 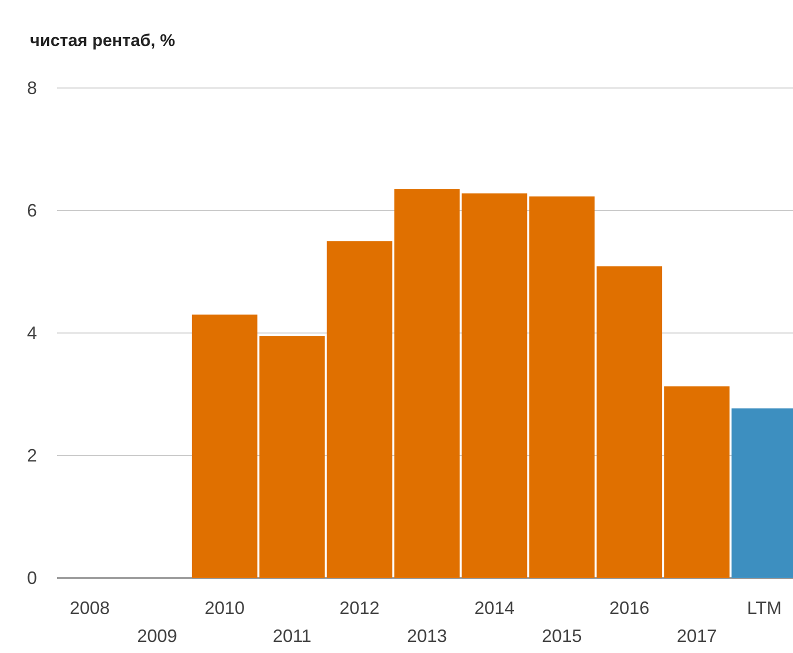 I want to click on y-tick-label: 0, so click(x=31, y=578).